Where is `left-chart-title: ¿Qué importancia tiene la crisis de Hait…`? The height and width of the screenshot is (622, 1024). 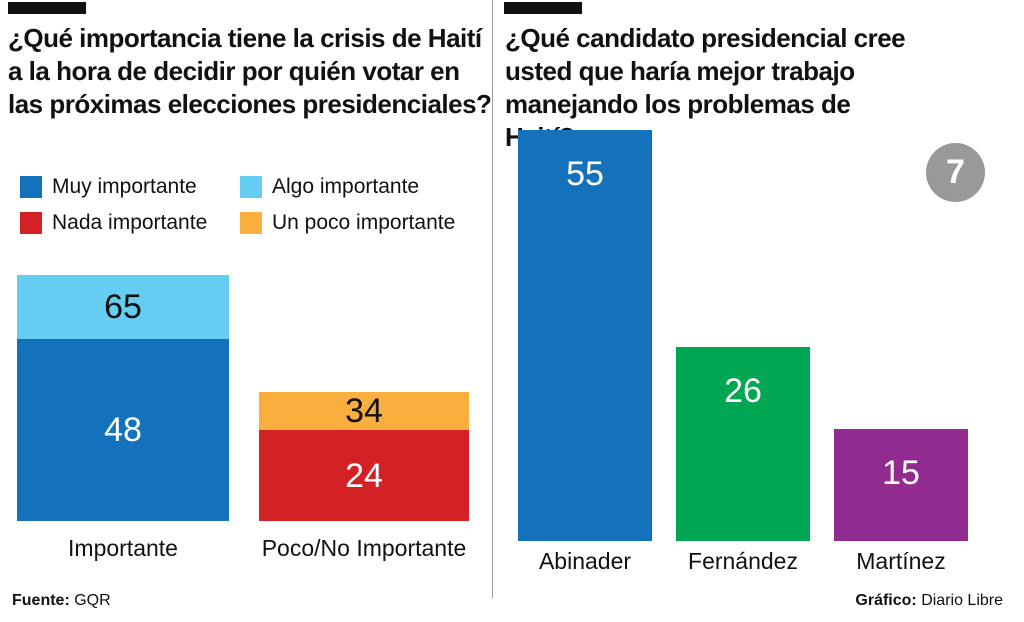 left-chart-title: ¿Qué importancia tiene la crisis de Hait… is located at coordinates (250, 71).